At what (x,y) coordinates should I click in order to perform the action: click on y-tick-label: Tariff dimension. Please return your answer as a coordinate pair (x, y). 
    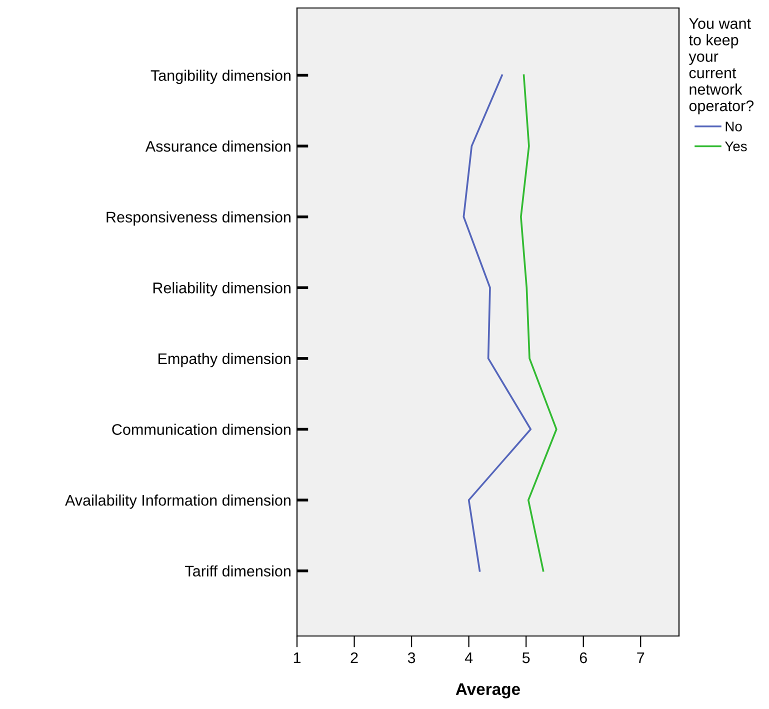
    Looking at the image, I should click on (237, 571).